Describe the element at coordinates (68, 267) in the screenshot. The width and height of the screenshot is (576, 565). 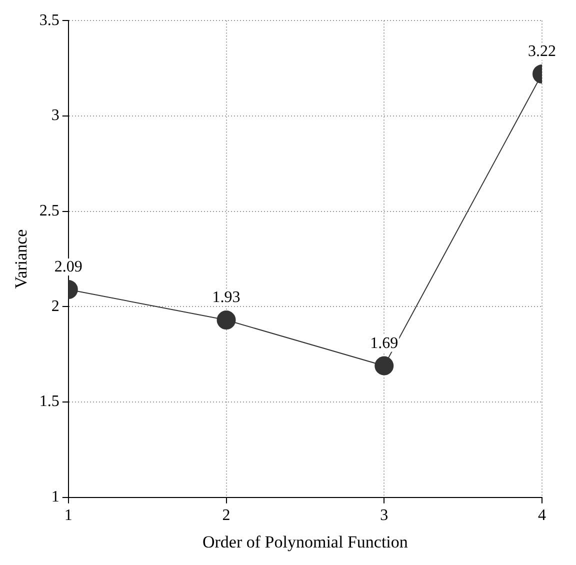
I see `data-label: 2.09` at that location.